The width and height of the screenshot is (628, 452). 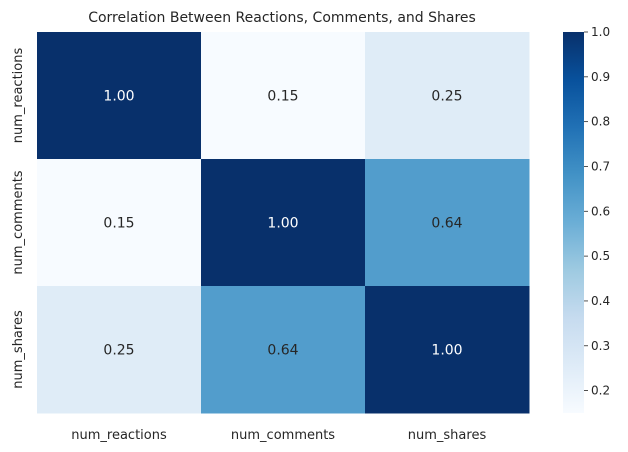 I want to click on colorbar-tick-label: 1.0, so click(x=600, y=32).